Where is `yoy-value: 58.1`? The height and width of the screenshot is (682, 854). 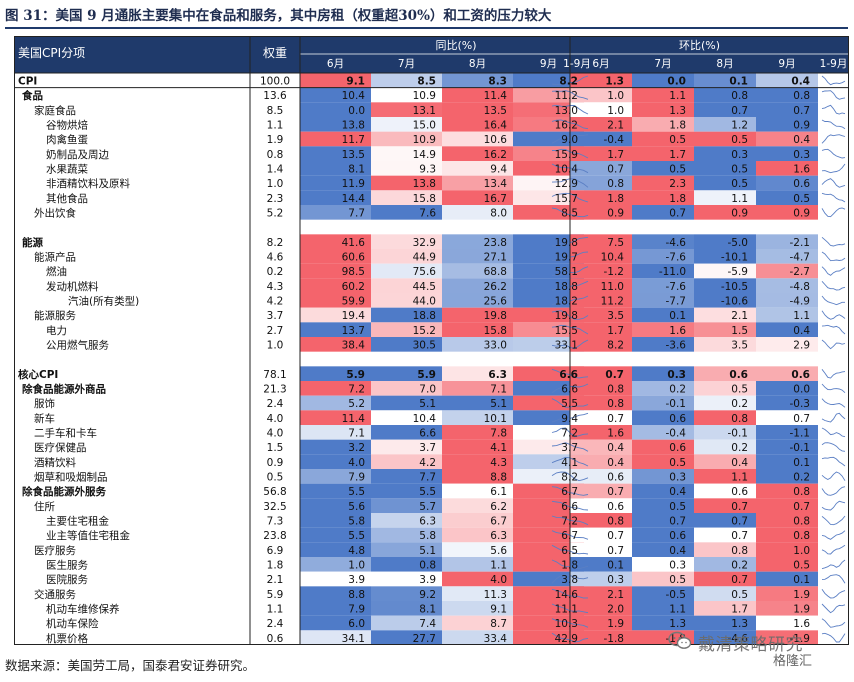
yoy-value: 58.1 is located at coordinates (566, 272).